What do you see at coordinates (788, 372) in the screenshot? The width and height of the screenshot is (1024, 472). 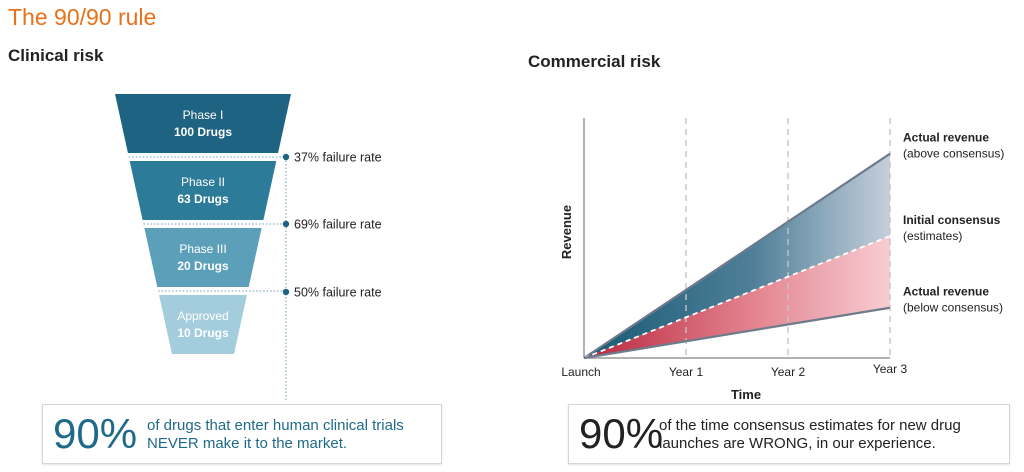 I see `x-tick-label: Year 2` at bounding box center [788, 372].